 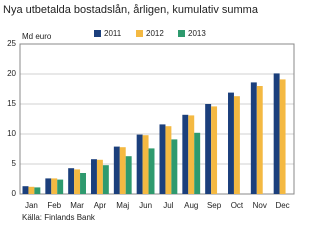 I want to click on y-axis-label: Md euro, so click(x=37, y=36).